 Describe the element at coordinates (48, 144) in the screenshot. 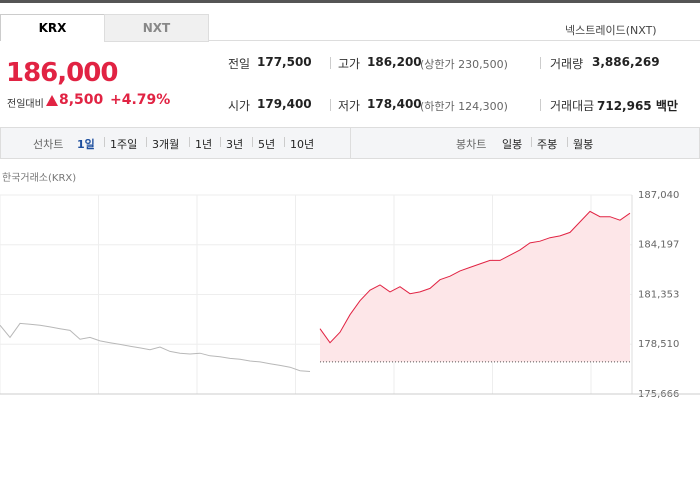

I see `line-chart-label: 선차트` at that location.